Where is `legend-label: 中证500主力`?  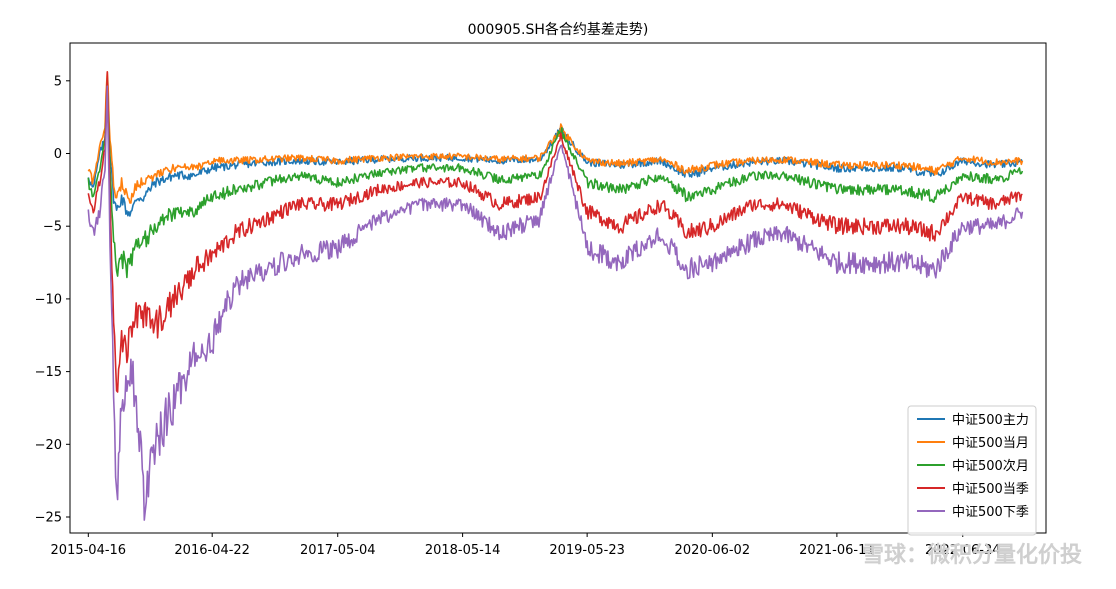 legend-label: 中证500主力 is located at coordinates (990, 420).